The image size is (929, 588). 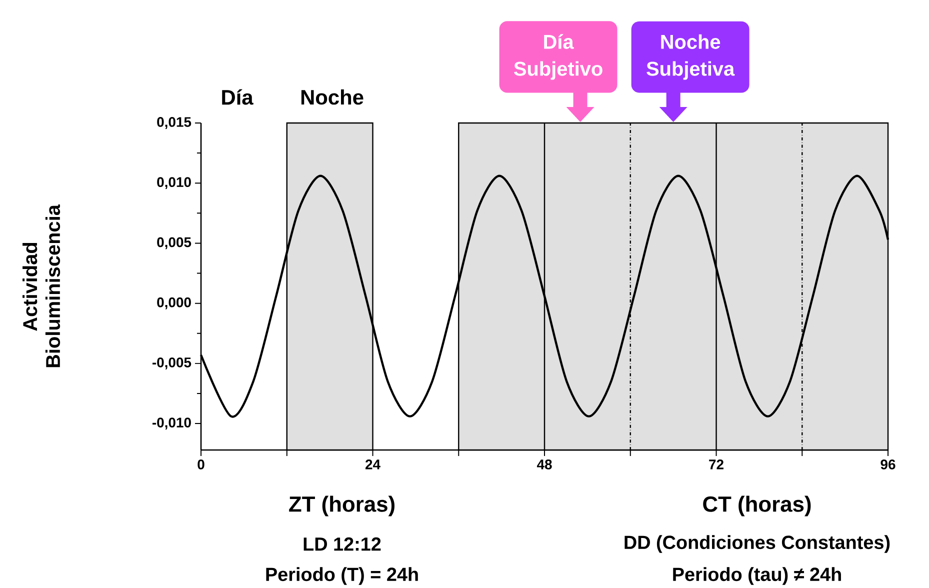 I want to click on text: ZT (horas), so click(x=341, y=506).